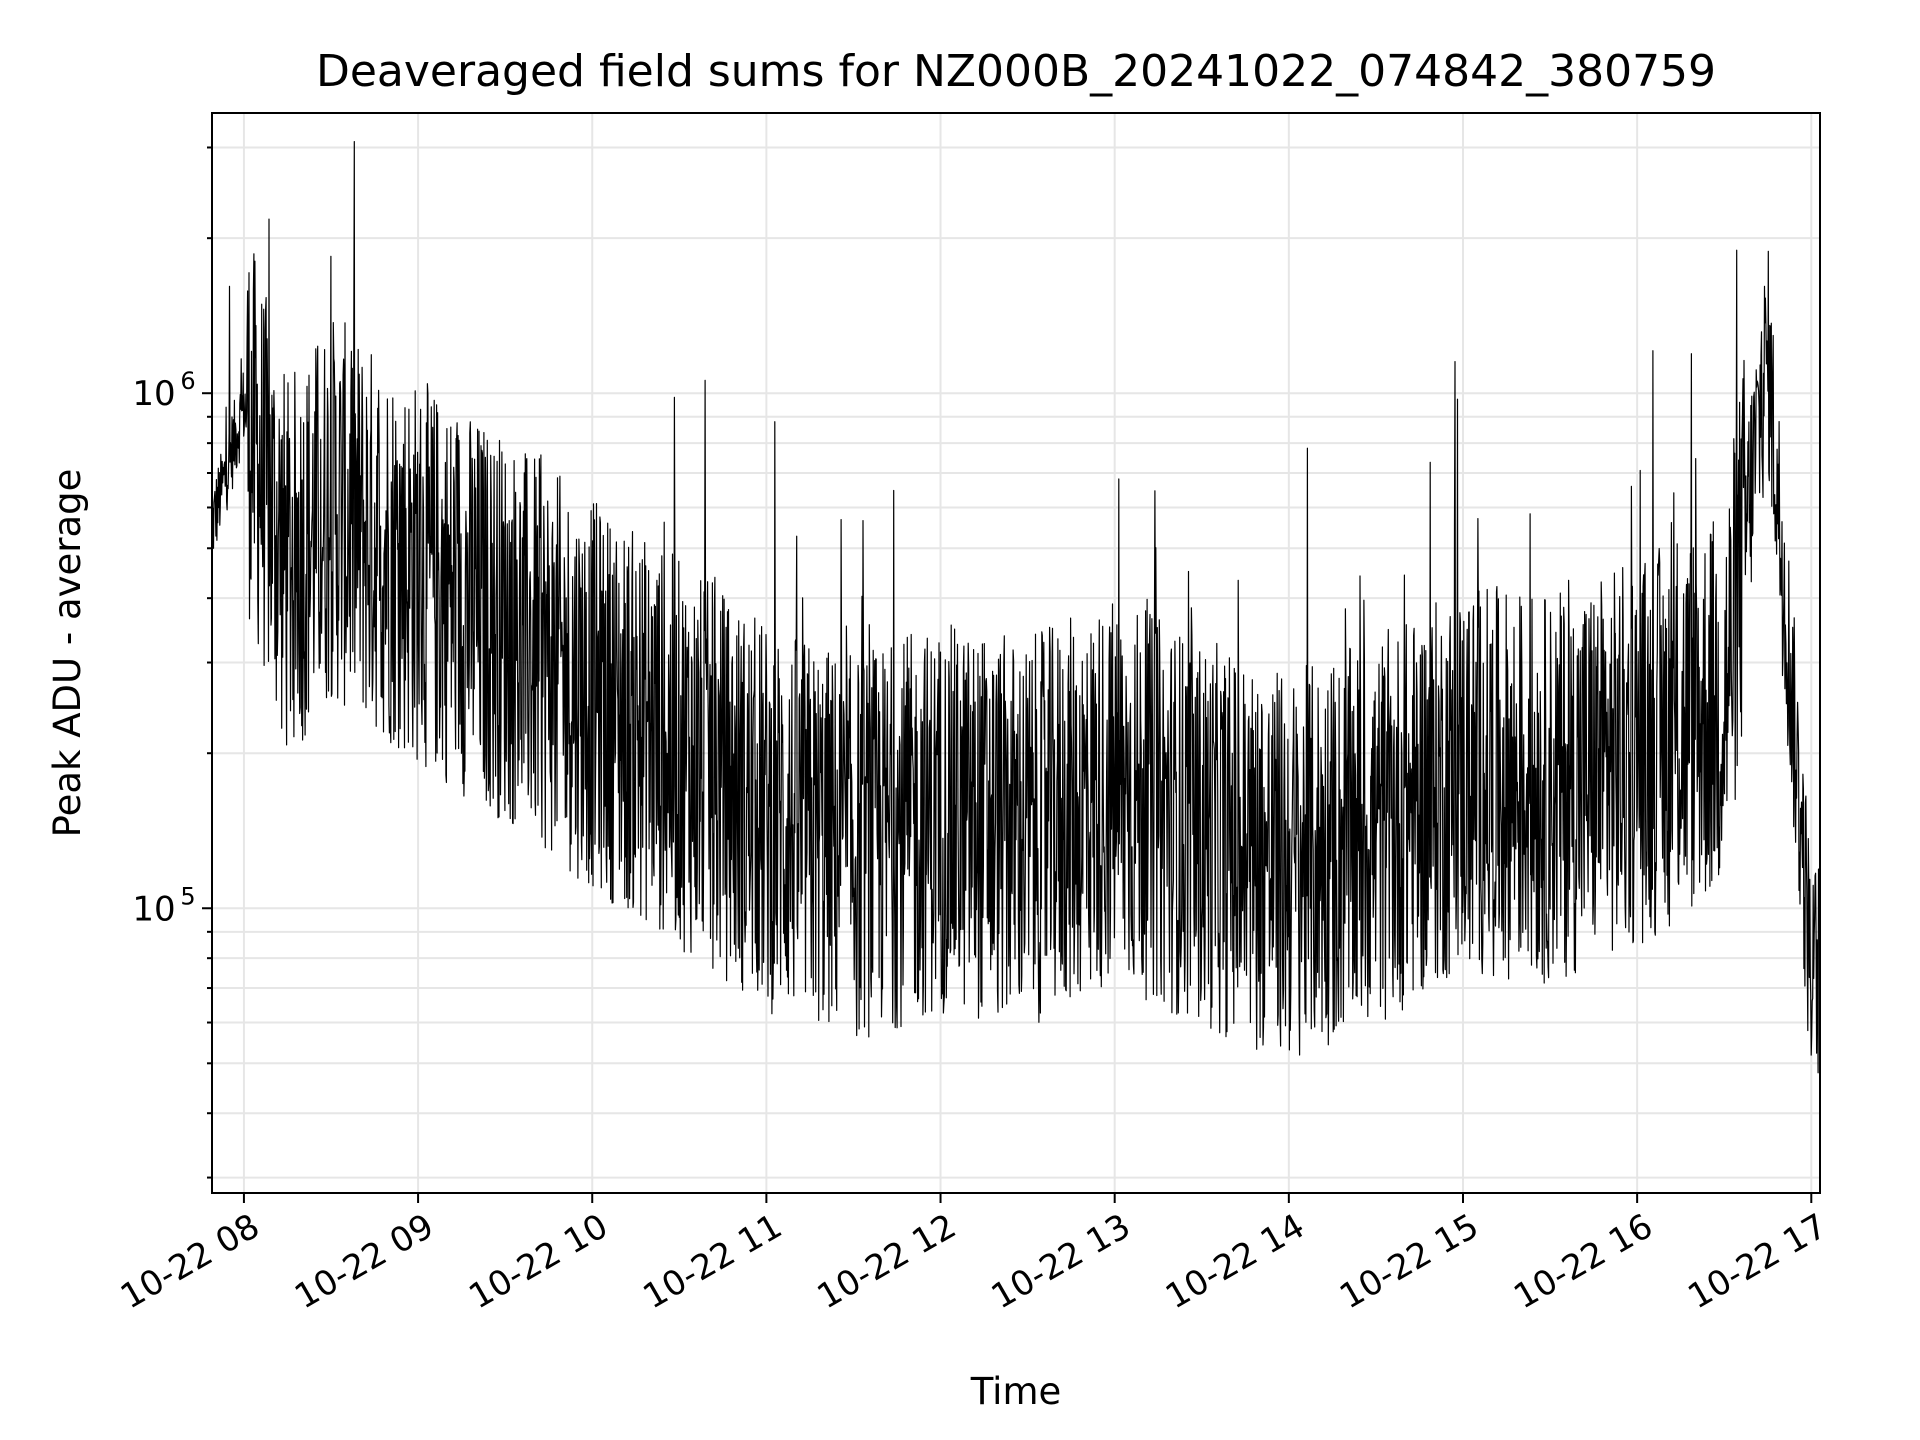  I want to click on x-tick-label: 10-22 14, so click(1235, 1261).